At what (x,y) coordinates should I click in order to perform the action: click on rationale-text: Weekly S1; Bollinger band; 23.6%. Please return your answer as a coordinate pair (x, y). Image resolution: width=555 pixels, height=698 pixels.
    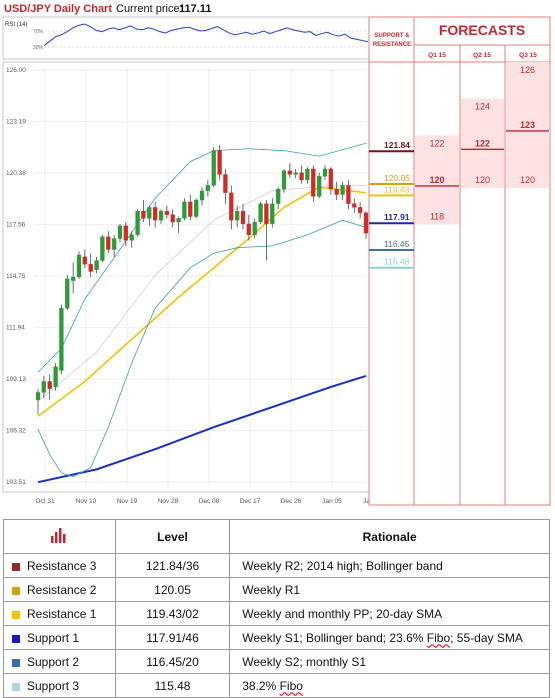
    Looking at the image, I should click on (334, 637).